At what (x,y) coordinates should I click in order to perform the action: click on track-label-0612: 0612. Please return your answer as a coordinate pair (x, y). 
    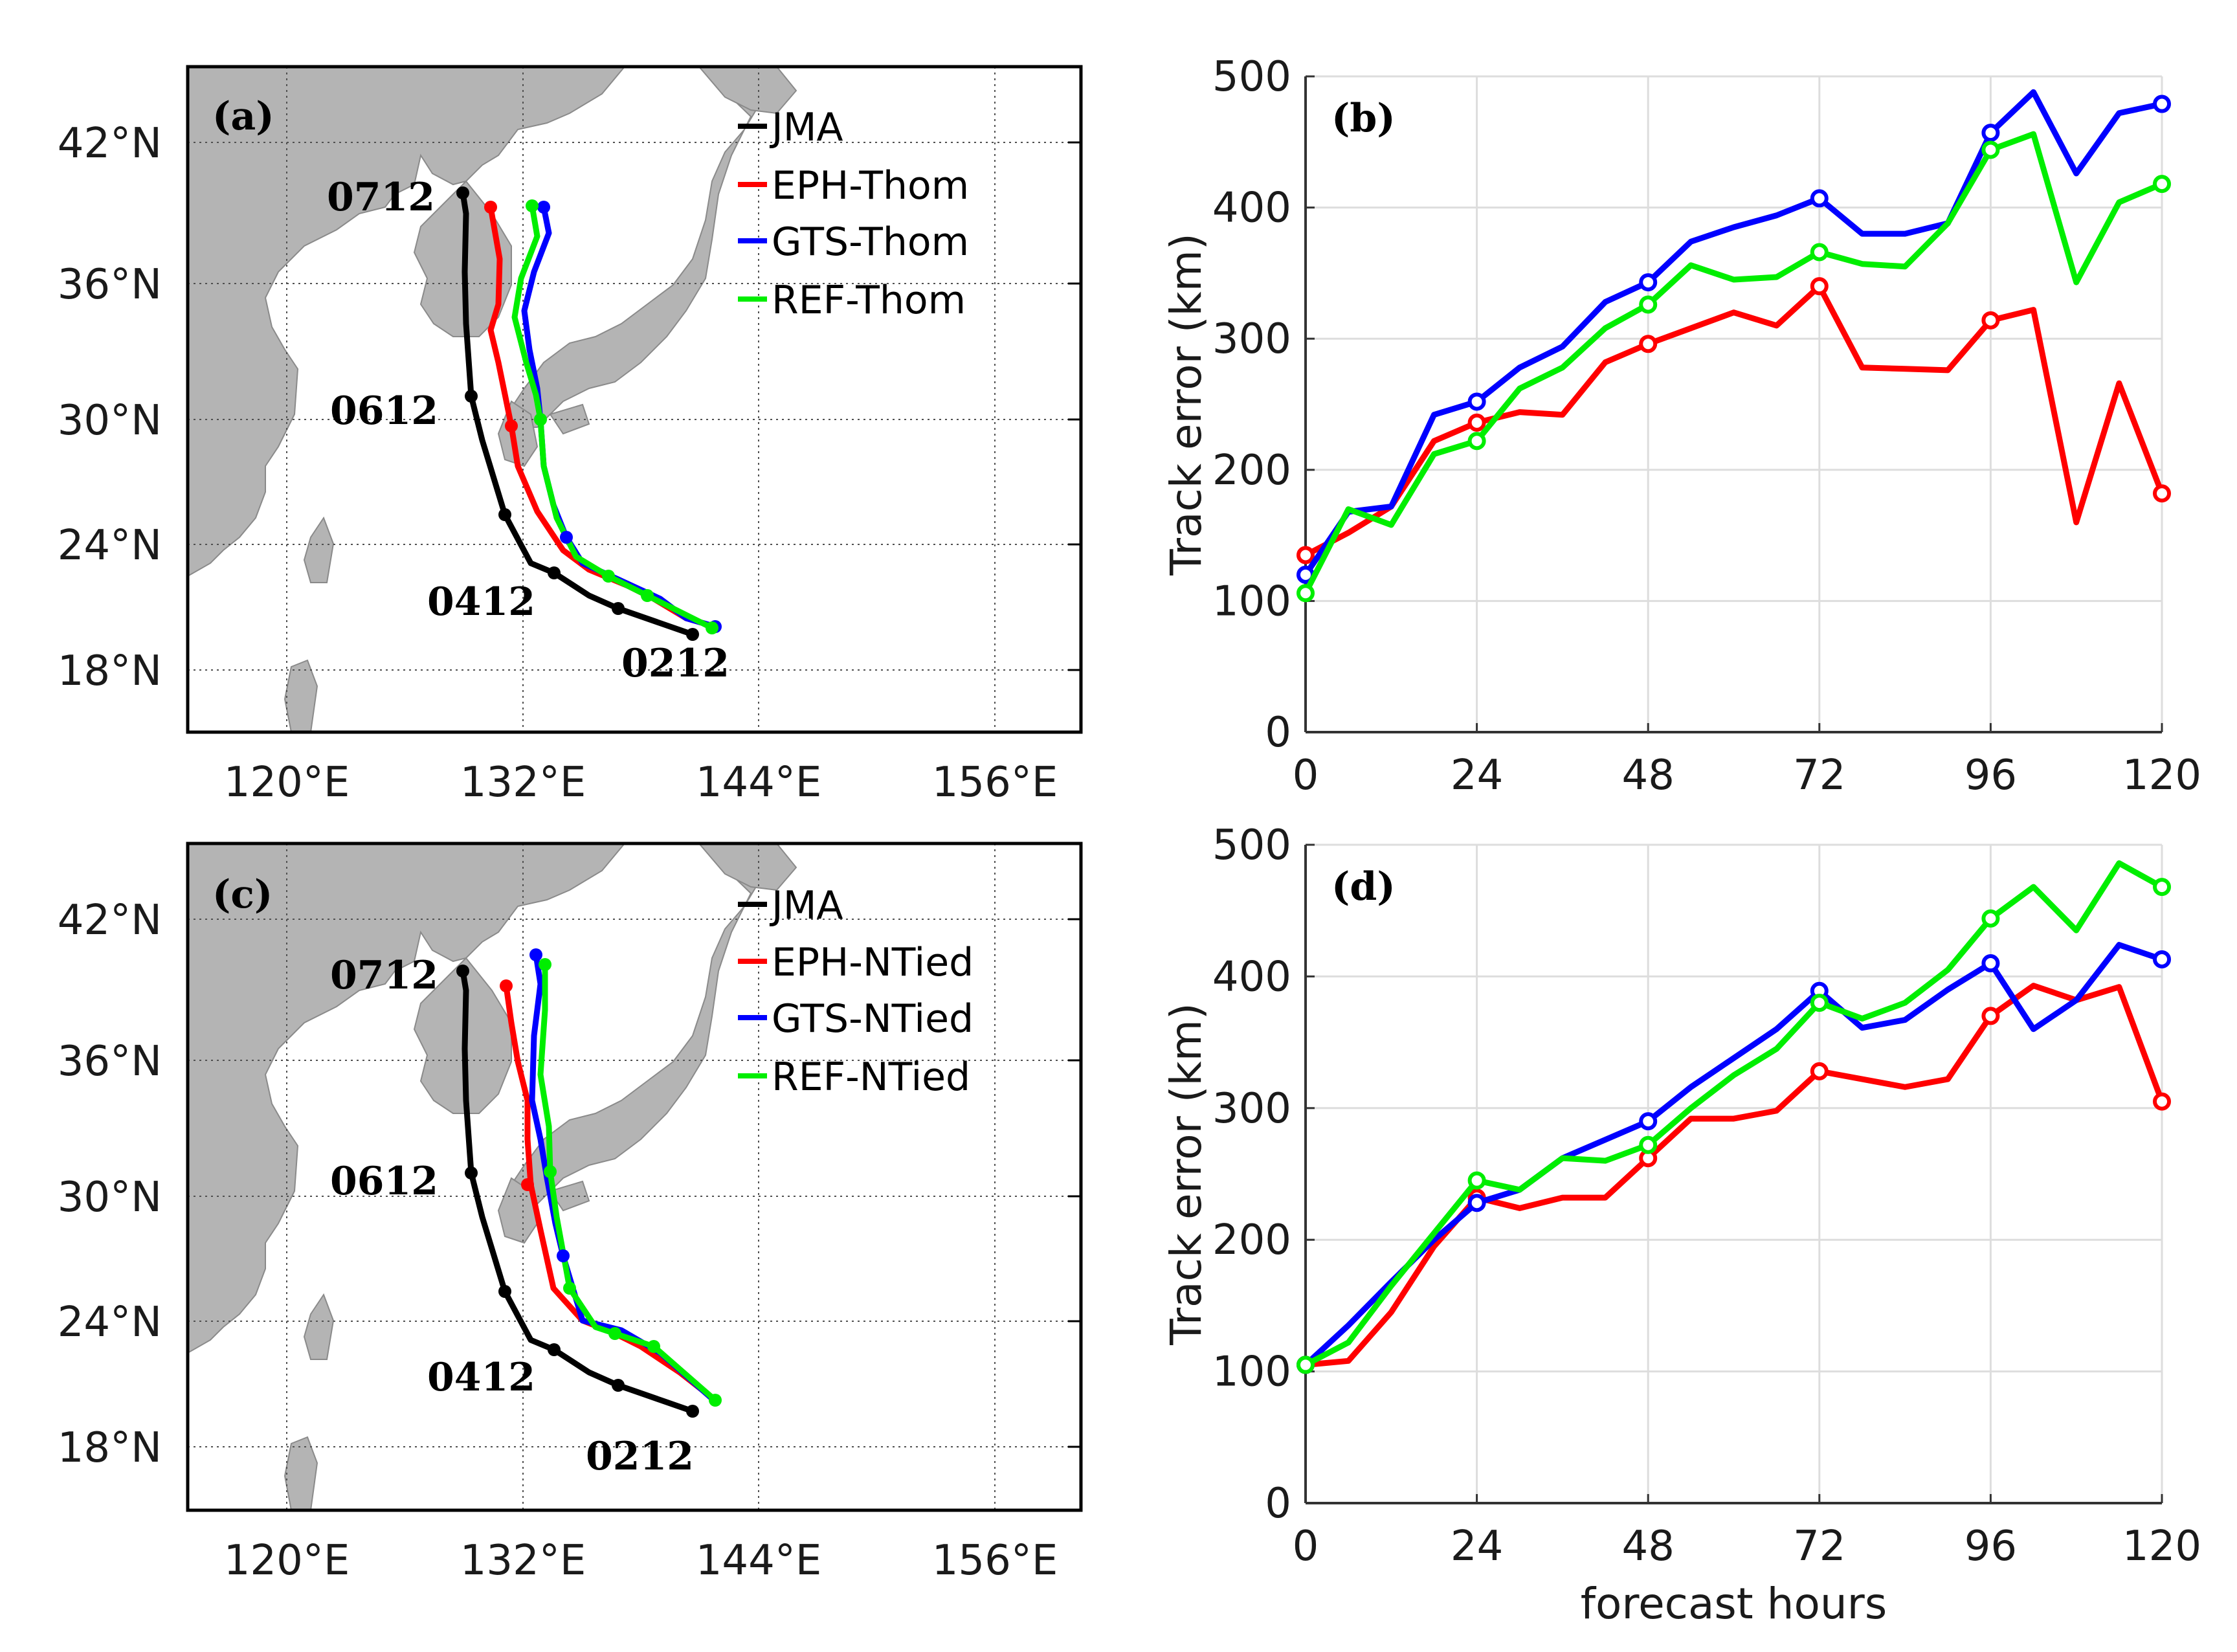
    Looking at the image, I should click on (384, 1181).